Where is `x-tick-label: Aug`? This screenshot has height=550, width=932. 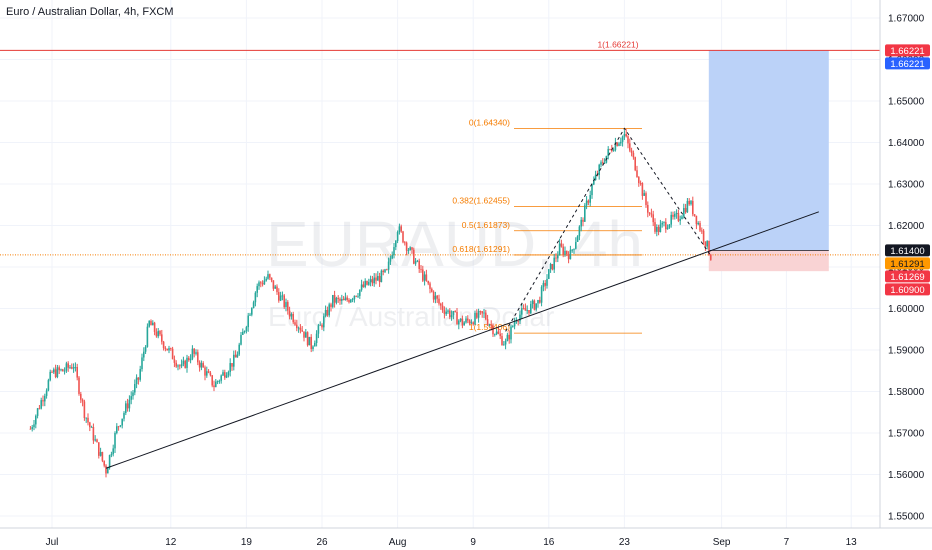 x-tick-label: Aug is located at coordinates (398, 542).